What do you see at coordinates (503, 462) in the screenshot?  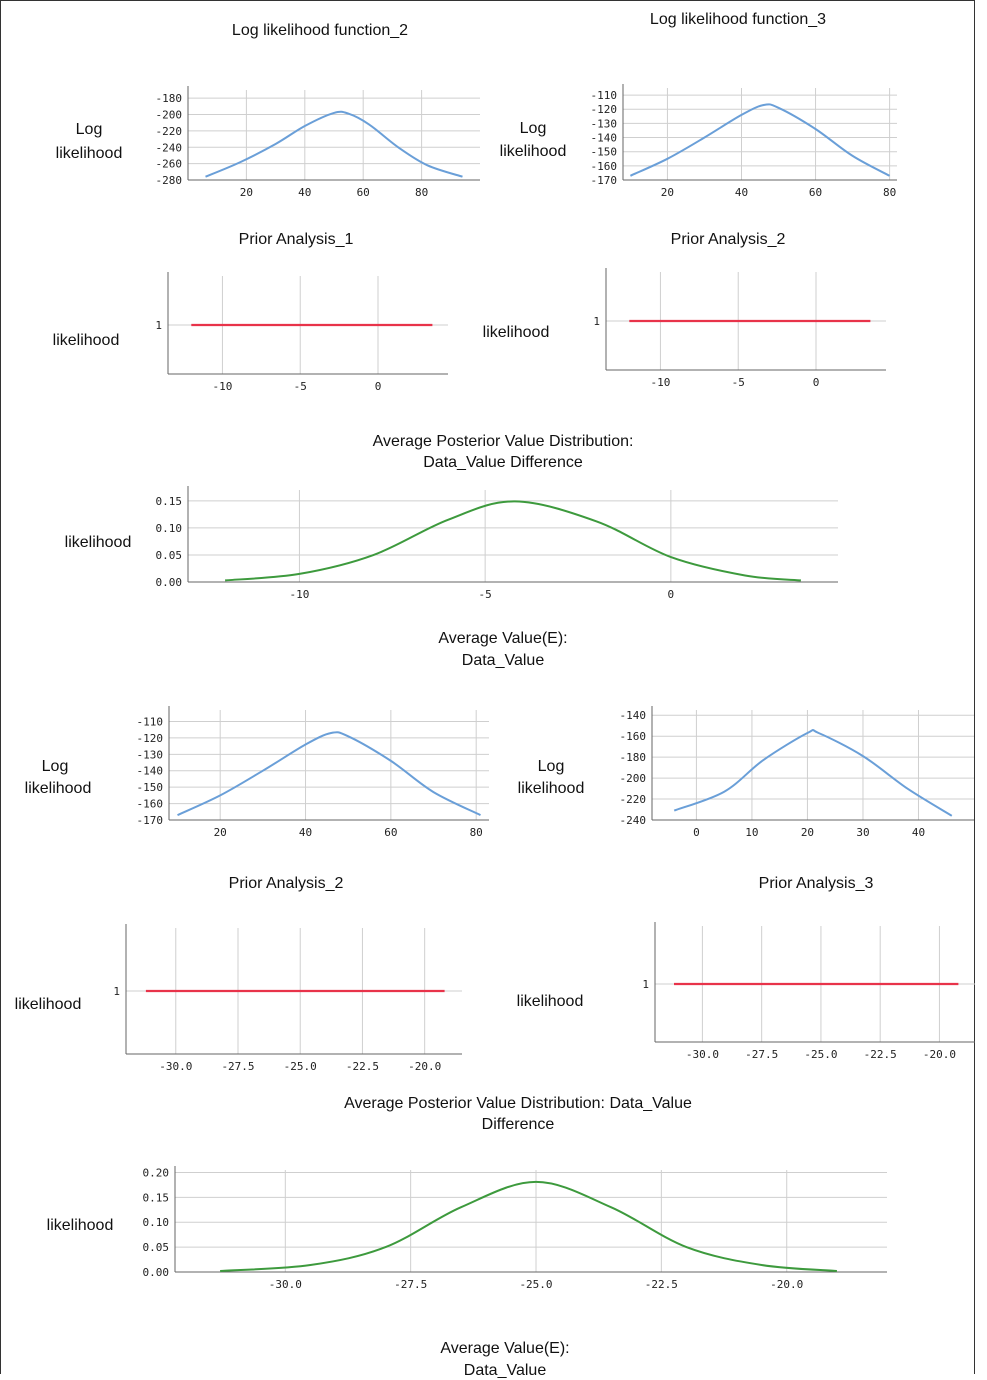 I see `title-posterior-1-line2: Data_Value Difference` at bounding box center [503, 462].